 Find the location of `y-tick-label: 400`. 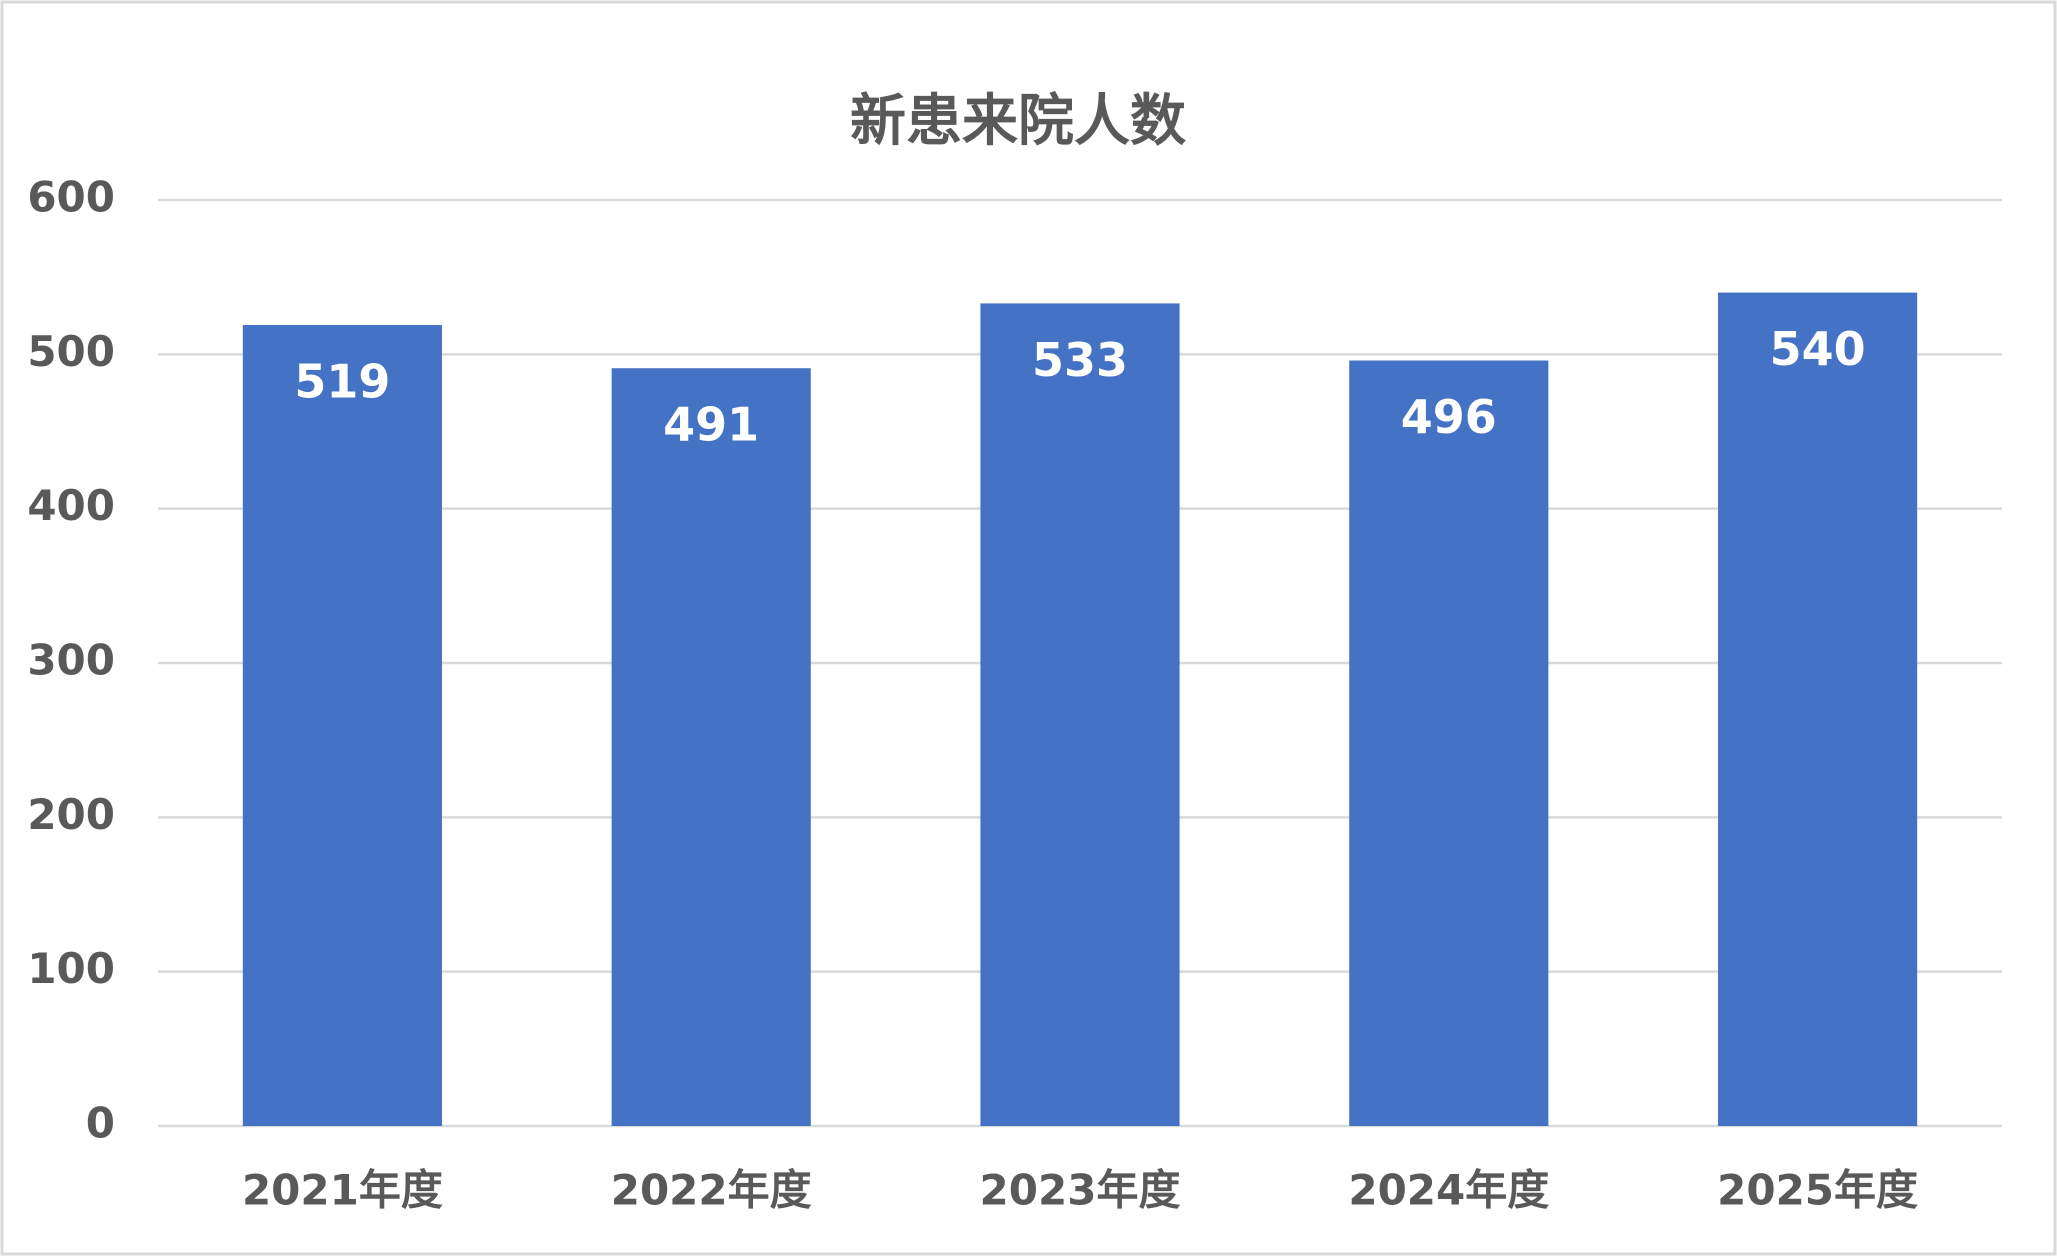

y-tick-label: 400 is located at coordinates (71, 505).